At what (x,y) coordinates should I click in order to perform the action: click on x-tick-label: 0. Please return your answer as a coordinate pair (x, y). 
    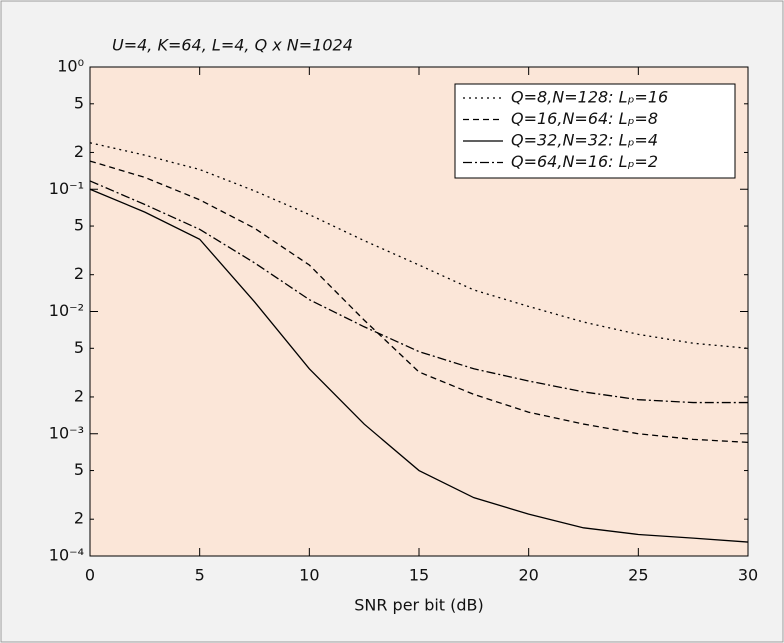
    Looking at the image, I should click on (90, 575).